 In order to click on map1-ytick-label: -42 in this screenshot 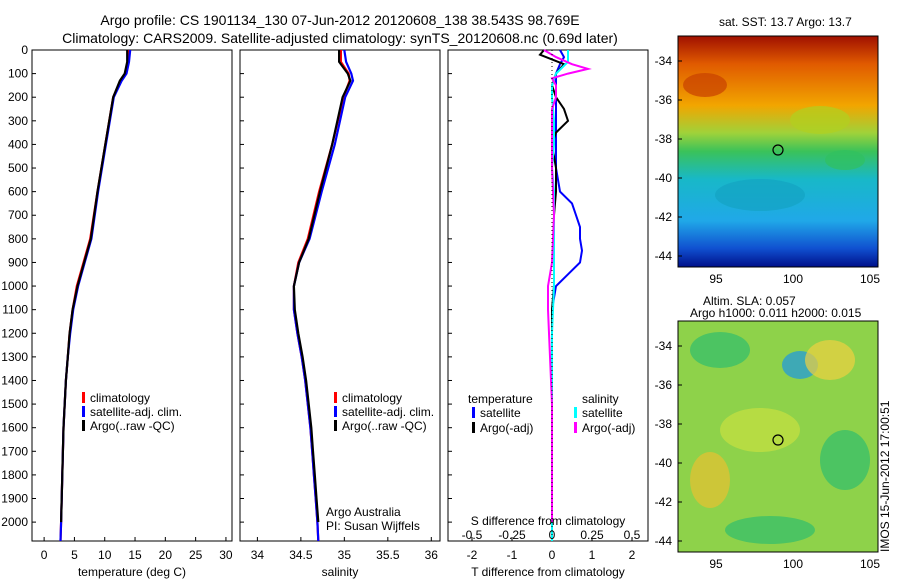, I will do `click(664, 217)`.